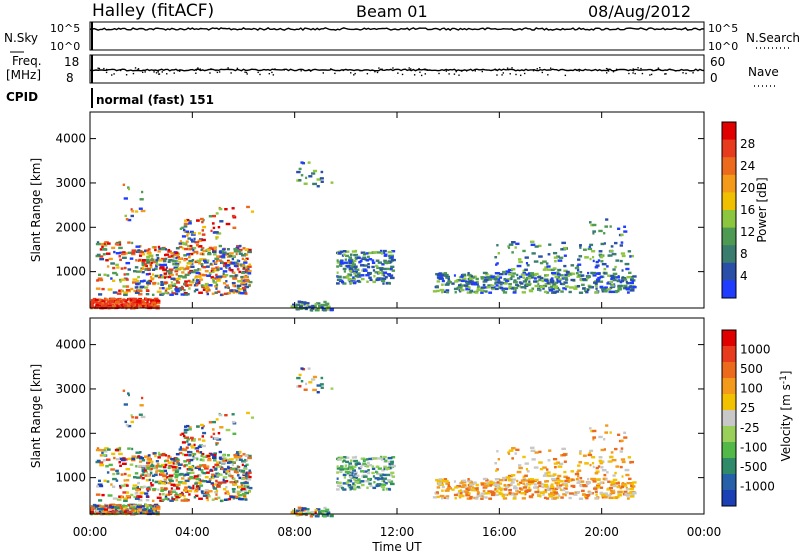 This screenshot has width=800, height=554. I want to click on freq-label-1: Freq., so click(27, 61).